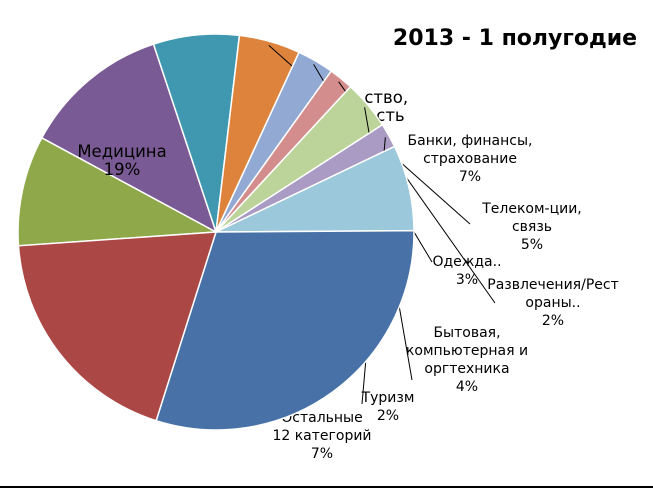 The width and height of the screenshot is (653, 495). I want to click on slice-category-label: Бытовая,, so click(466, 333).